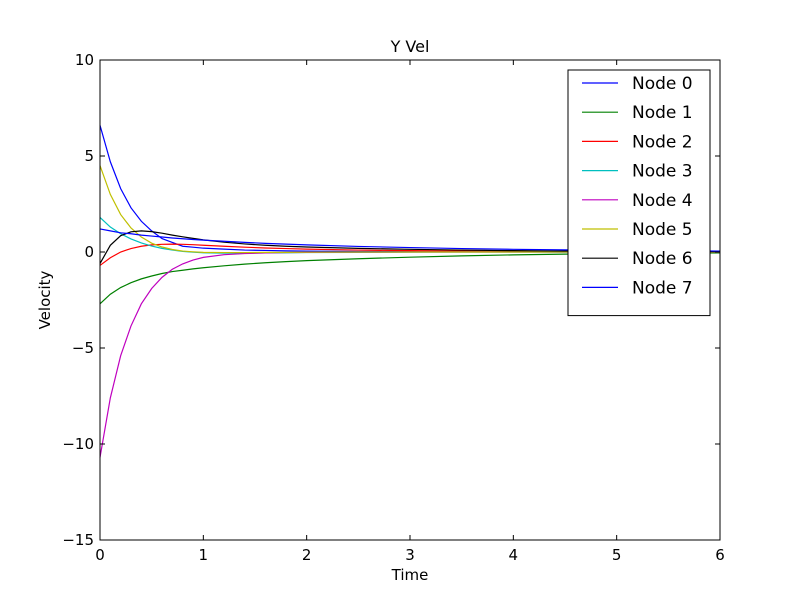 The image size is (800, 600). What do you see at coordinates (78, 444) in the screenshot?
I see `y-tick-label: −10` at bounding box center [78, 444].